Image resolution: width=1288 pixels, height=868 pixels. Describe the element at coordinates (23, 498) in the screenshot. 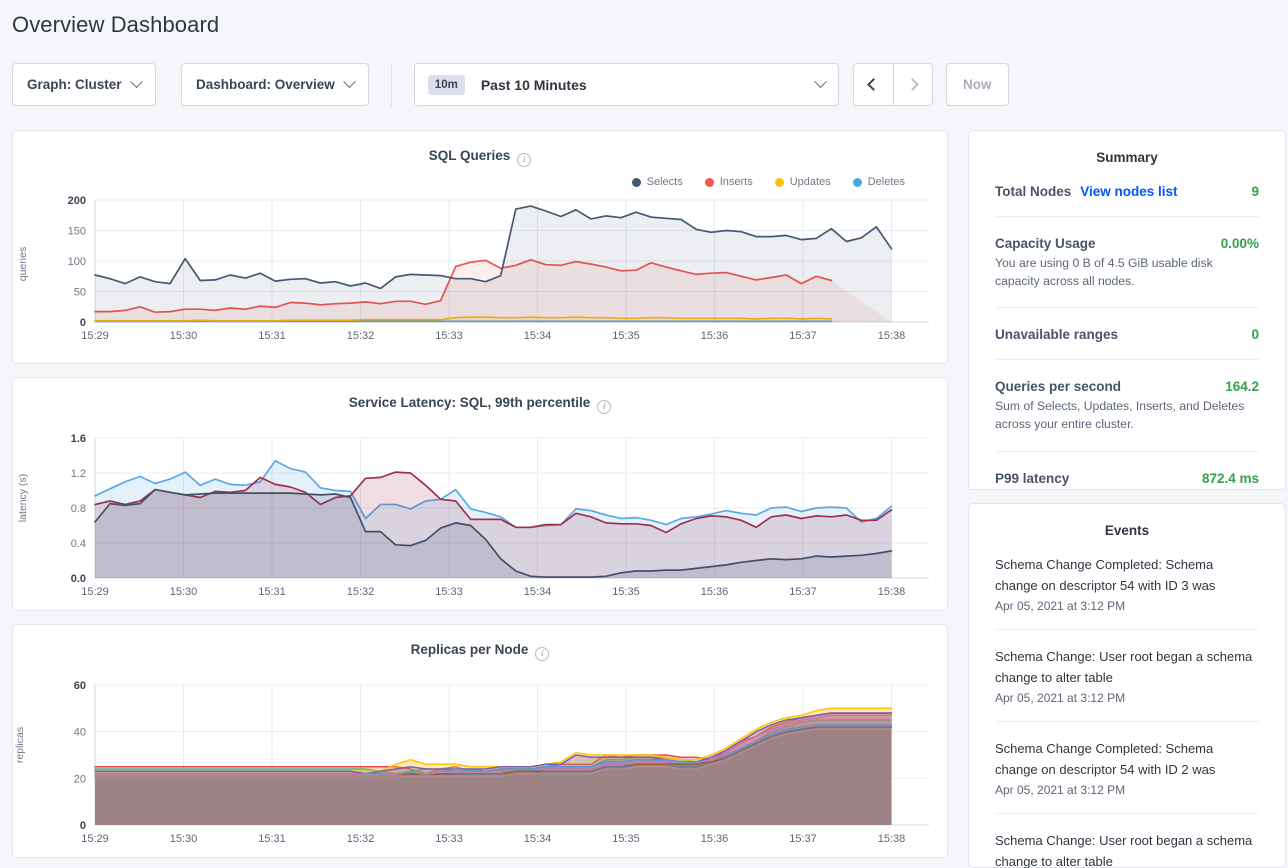

I see `y-axis-title-latency: latency (s)` at that location.